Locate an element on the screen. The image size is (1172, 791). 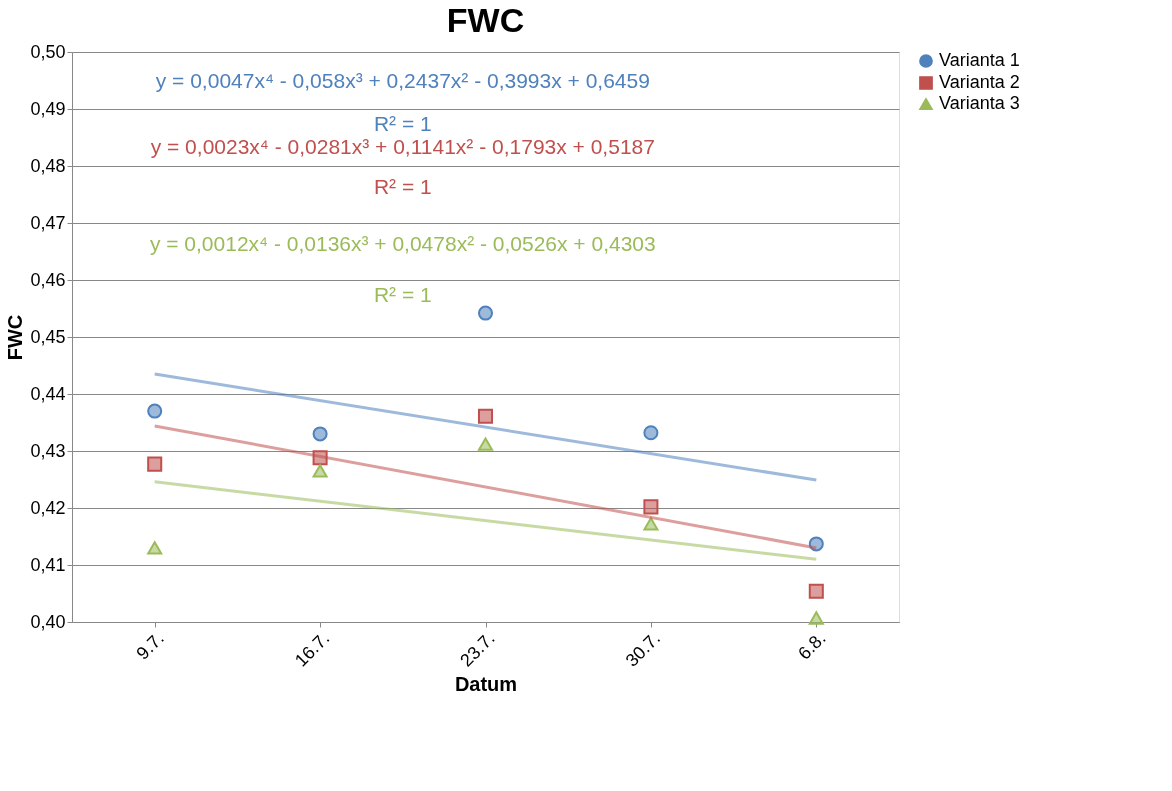
y-tick-label: 0,40 is located at coordinates (48, 621).